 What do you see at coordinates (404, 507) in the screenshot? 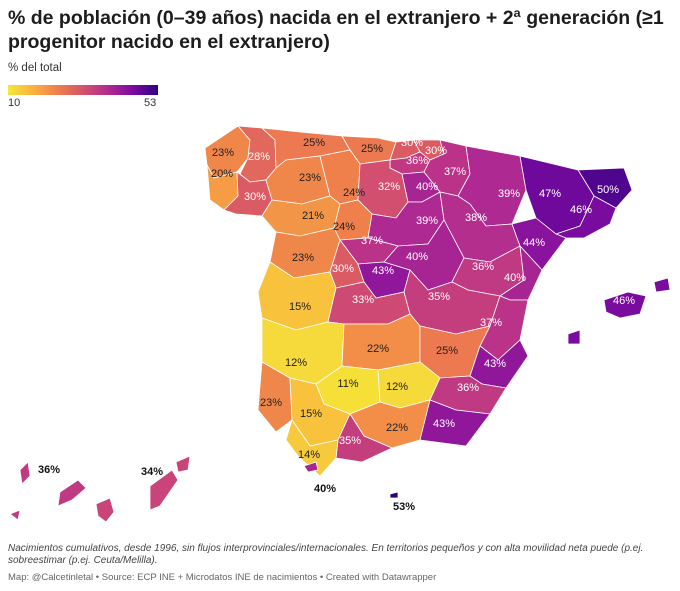
I see `province-label-melilla: 53%` at bounding box center [404, 507].